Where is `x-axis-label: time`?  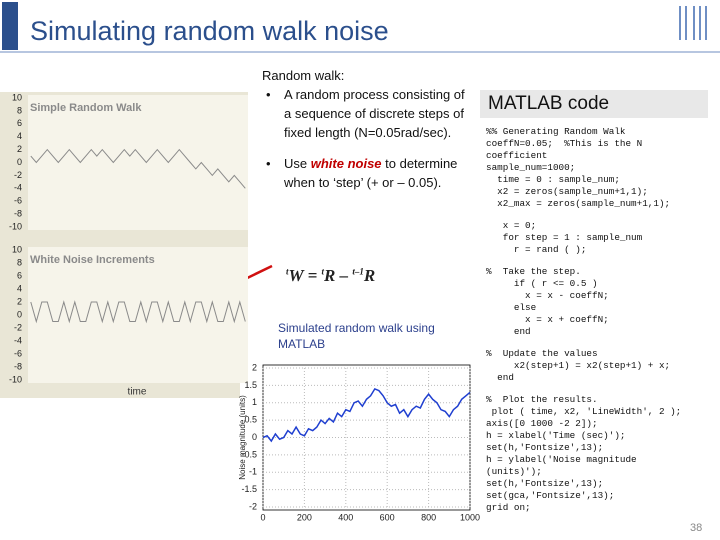
x-axis-label: time is located at coordinates (137, 392).